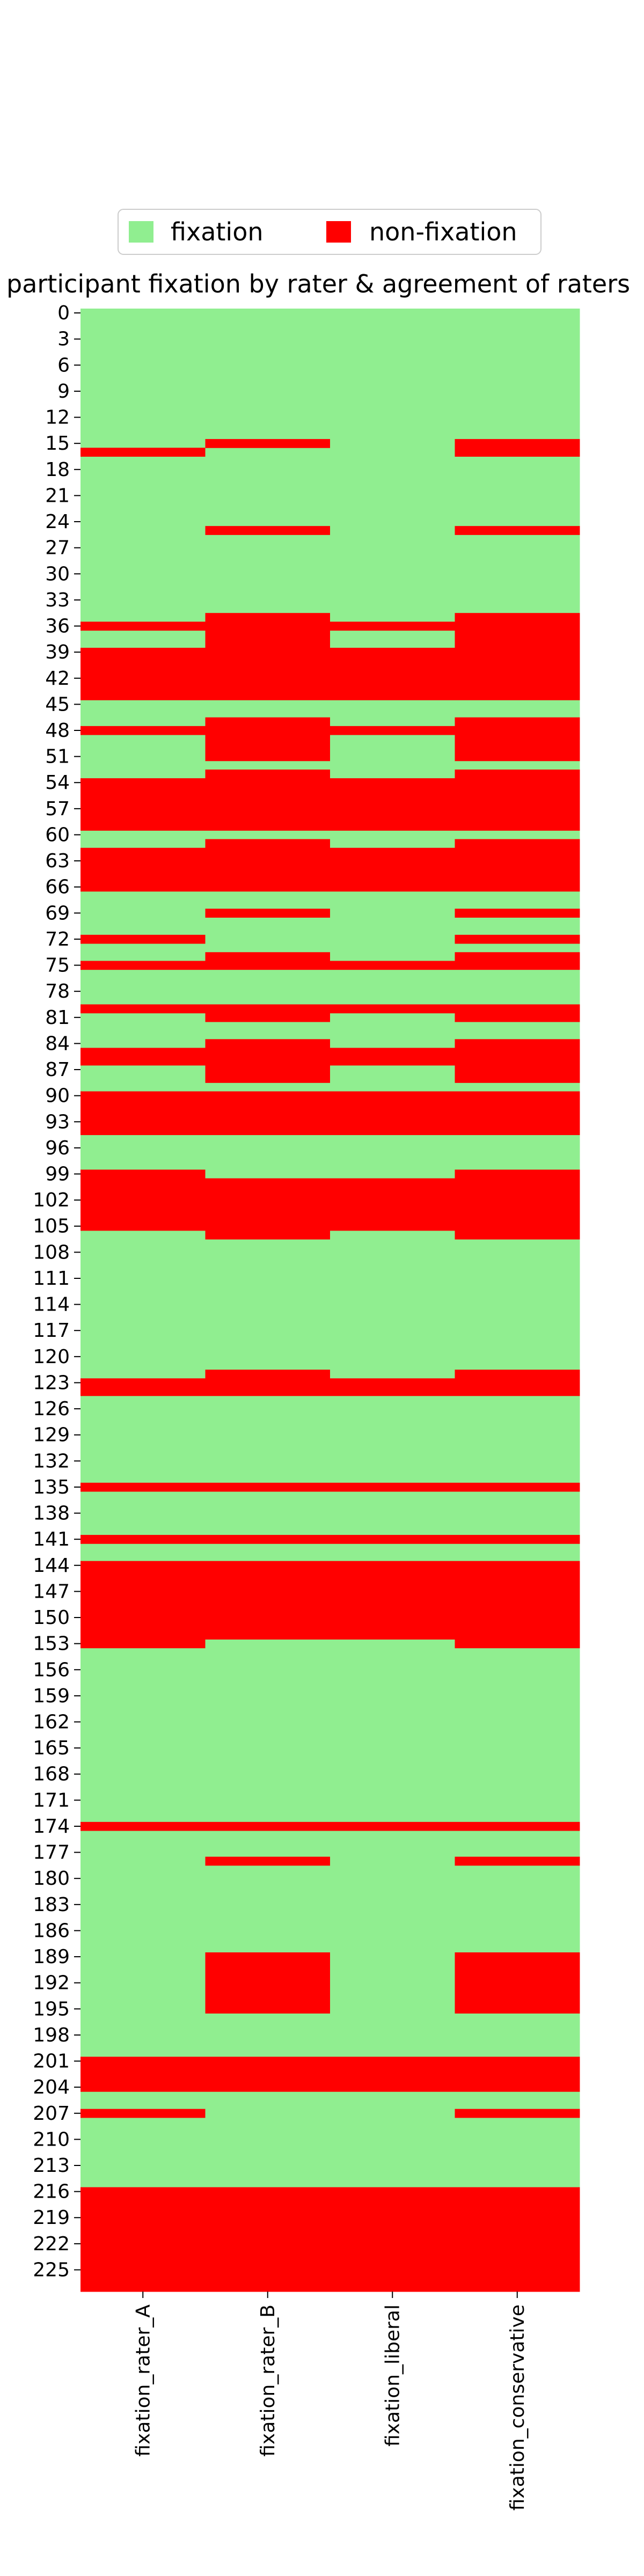 The image size is (644, 2576). I want to click on y-tick-label: 69, so click(57, 913).